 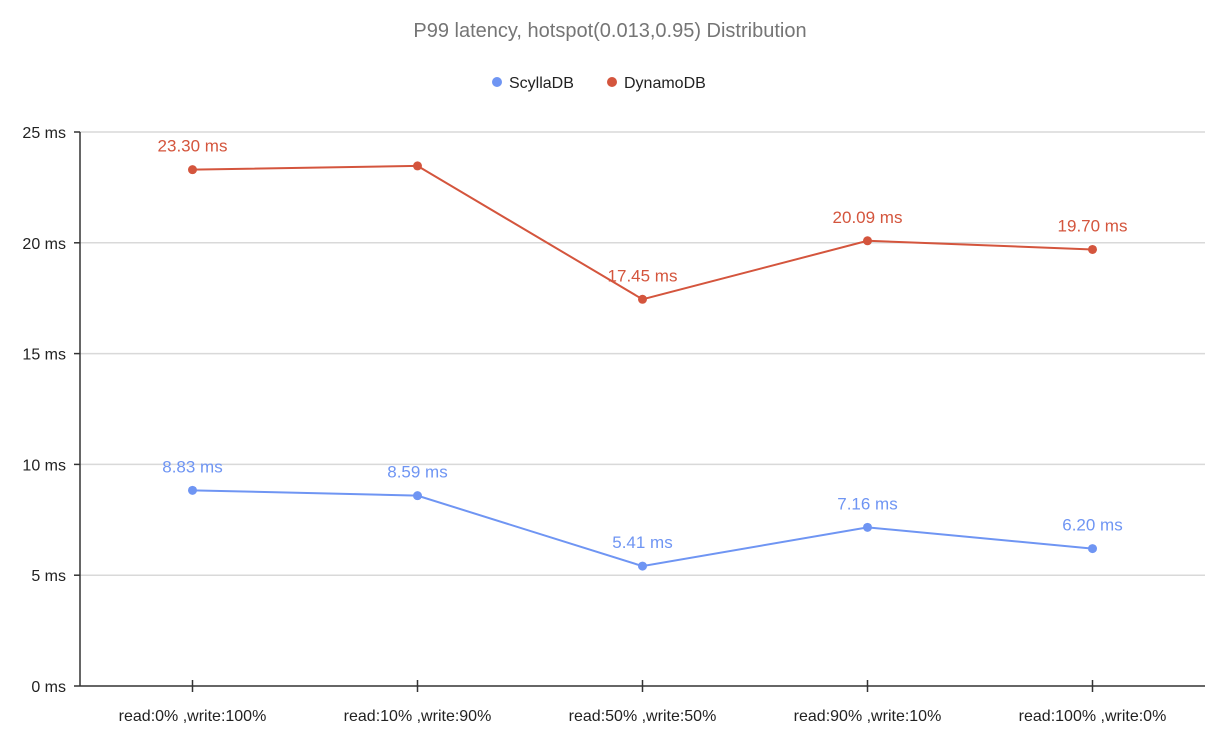 I want to click on y-tick-label: 10 ms, so click(x=44, y=465).